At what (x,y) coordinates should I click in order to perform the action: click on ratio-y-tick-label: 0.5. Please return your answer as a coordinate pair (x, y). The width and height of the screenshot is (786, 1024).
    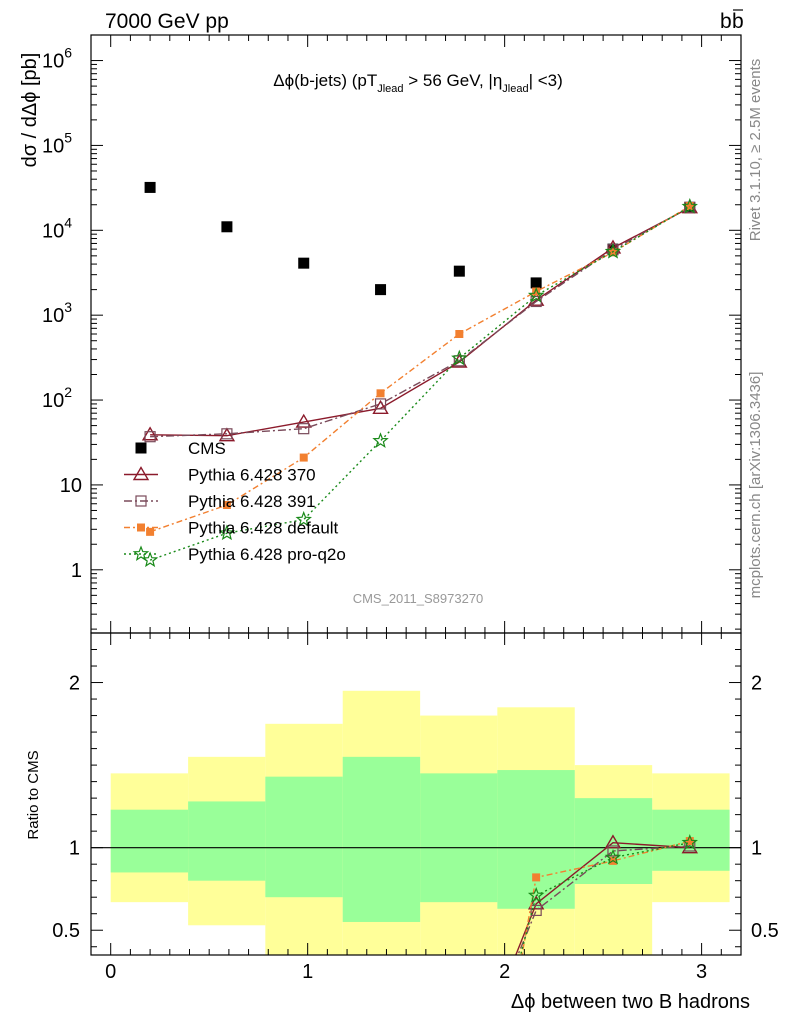
    Looking at the image, I should click on (66, 931).